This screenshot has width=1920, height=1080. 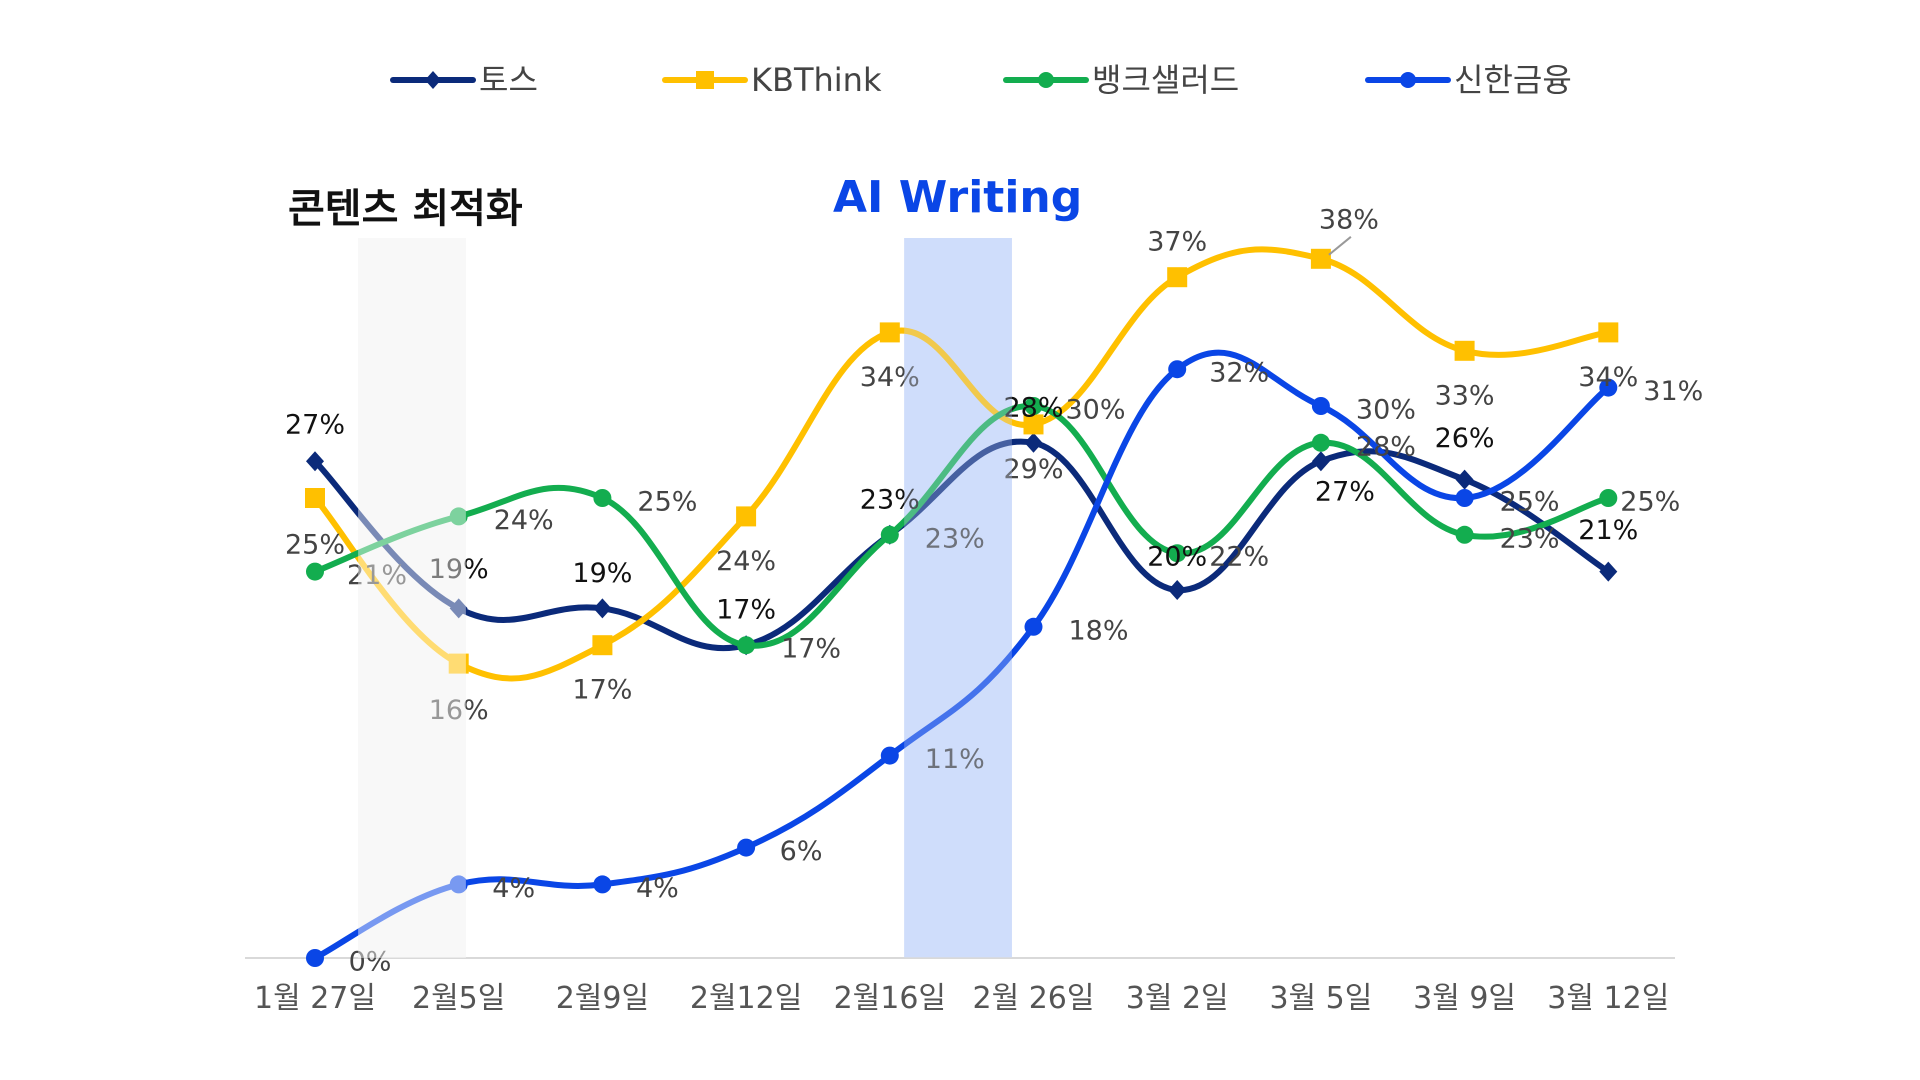 I want to click on data-label-kbthink: 16%, so click(x=459, y=710).